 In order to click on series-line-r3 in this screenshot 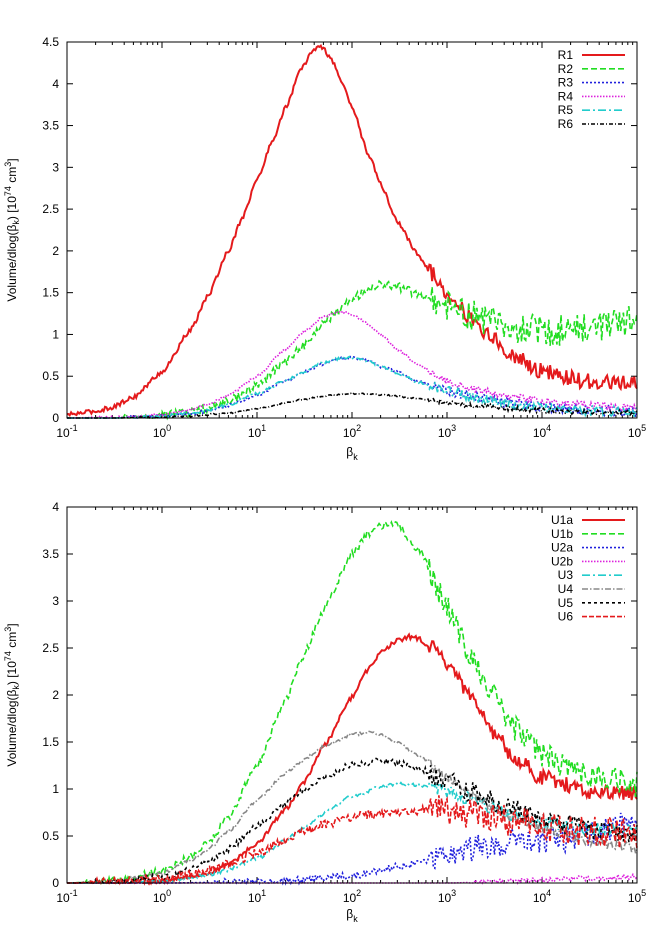, I will do `click(352, 388)`.